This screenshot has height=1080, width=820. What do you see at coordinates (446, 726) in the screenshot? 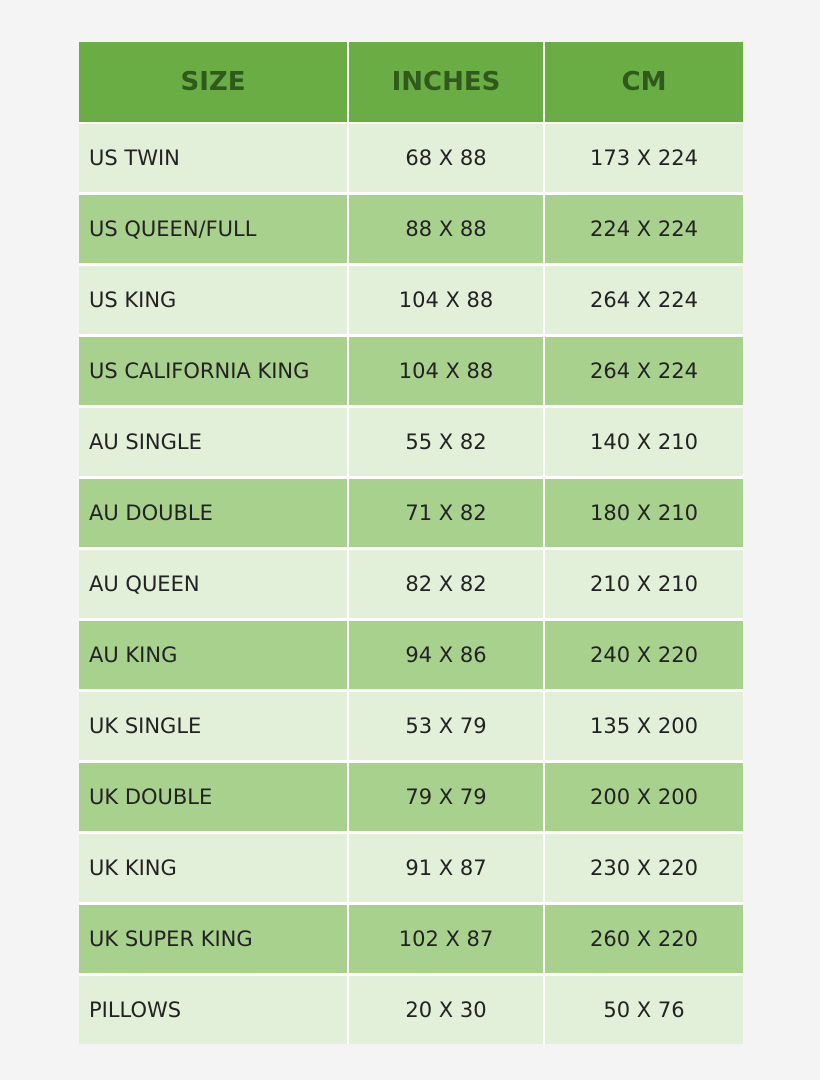
I see `inches-cell: 53 X 79` at bounding box center [446, 726].